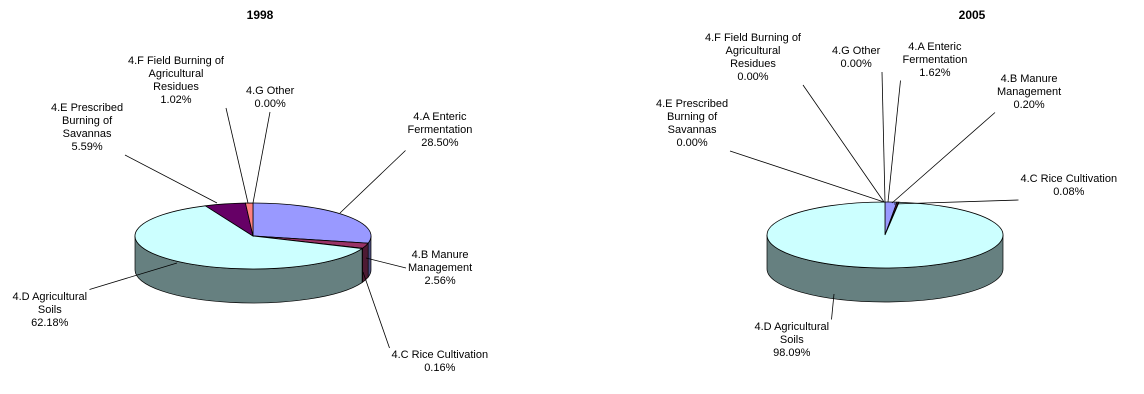  Describe the element at coordinates (935, 72) in the screenshot. I see `slice-value-label: 1.62%` at that location.